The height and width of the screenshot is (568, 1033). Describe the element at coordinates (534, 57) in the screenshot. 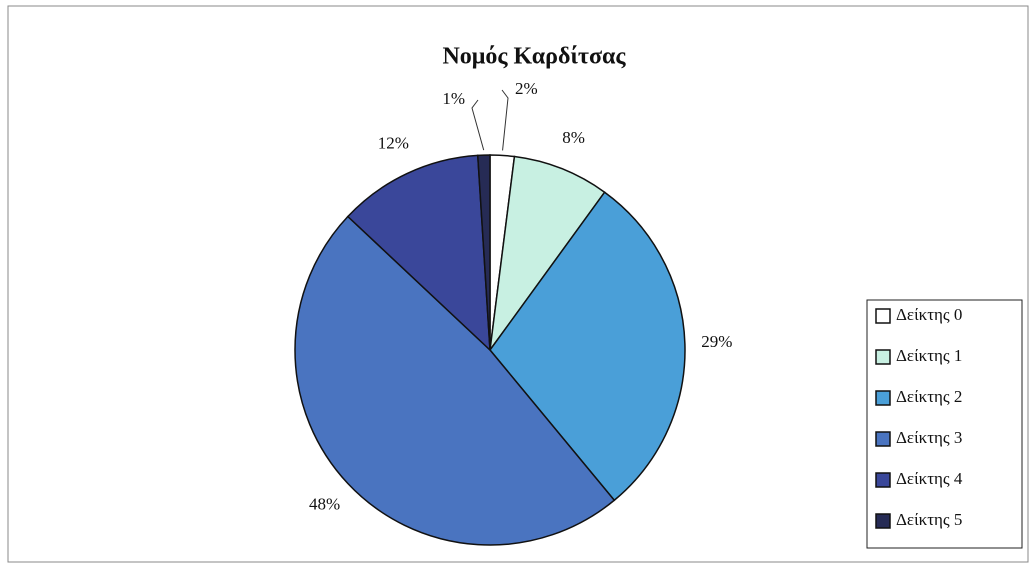

I see `chart-title: Νομός Καρδίτσας` at that location.